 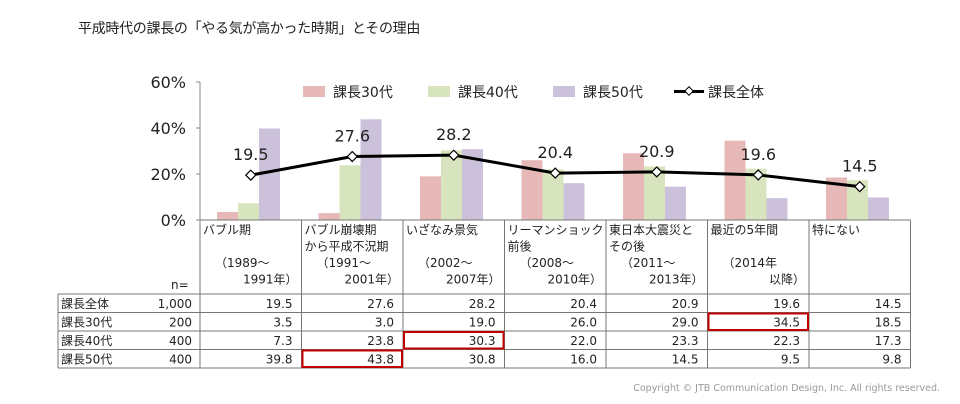 What do you see at coordinates (180, 323) in the screenshot?
I see `table-row-n: 200` at bounding box center [180, 323].